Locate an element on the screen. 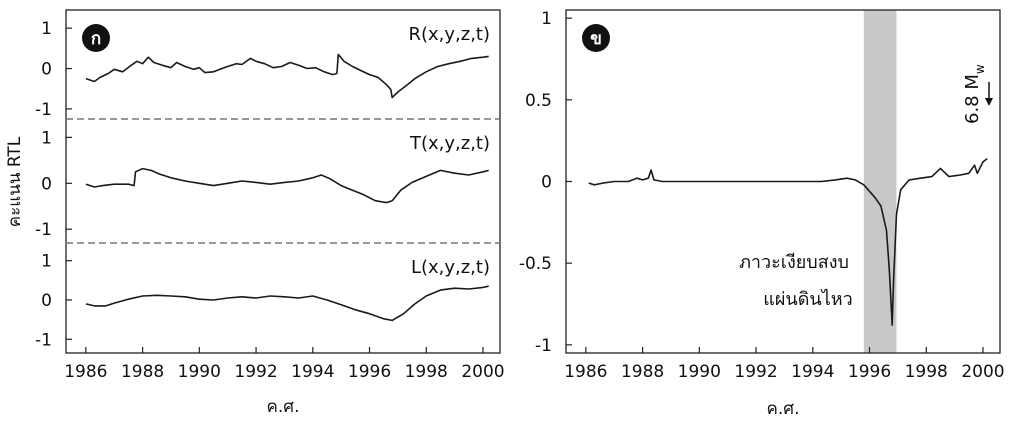  panel-a-2-y-tick-label: 0 is located at coordinates (46, 184).